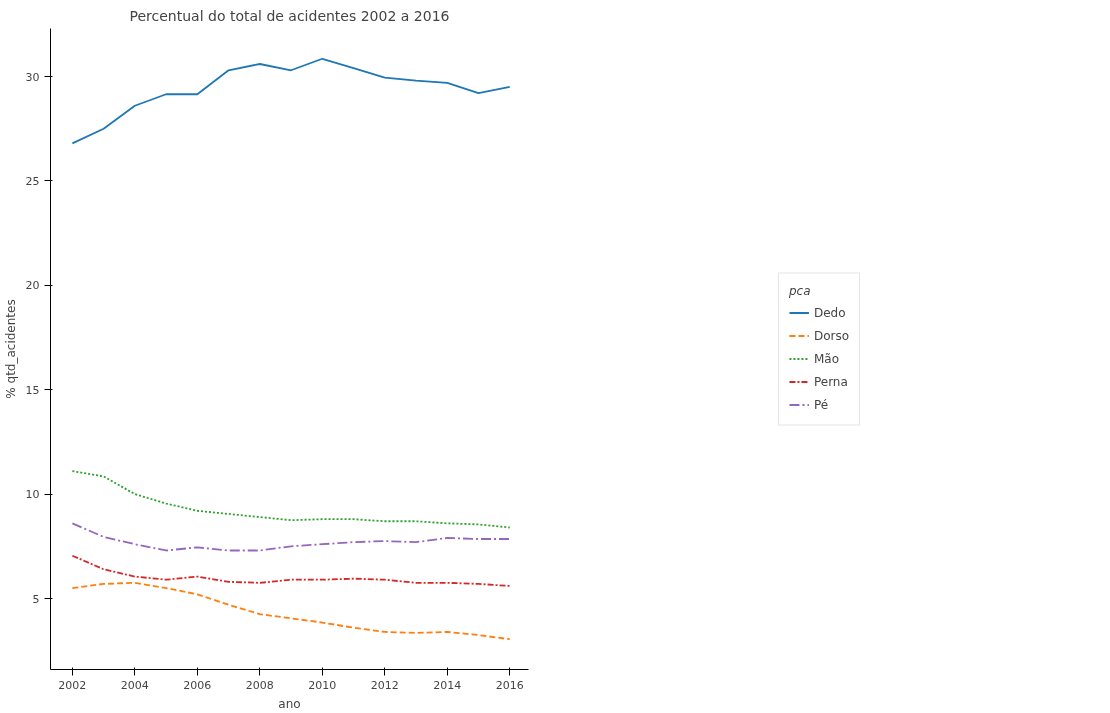  What do you see at coordinates (830, 381) in the screenshot?
I see `legend-label: Perna` at bounding box center [830, 381].